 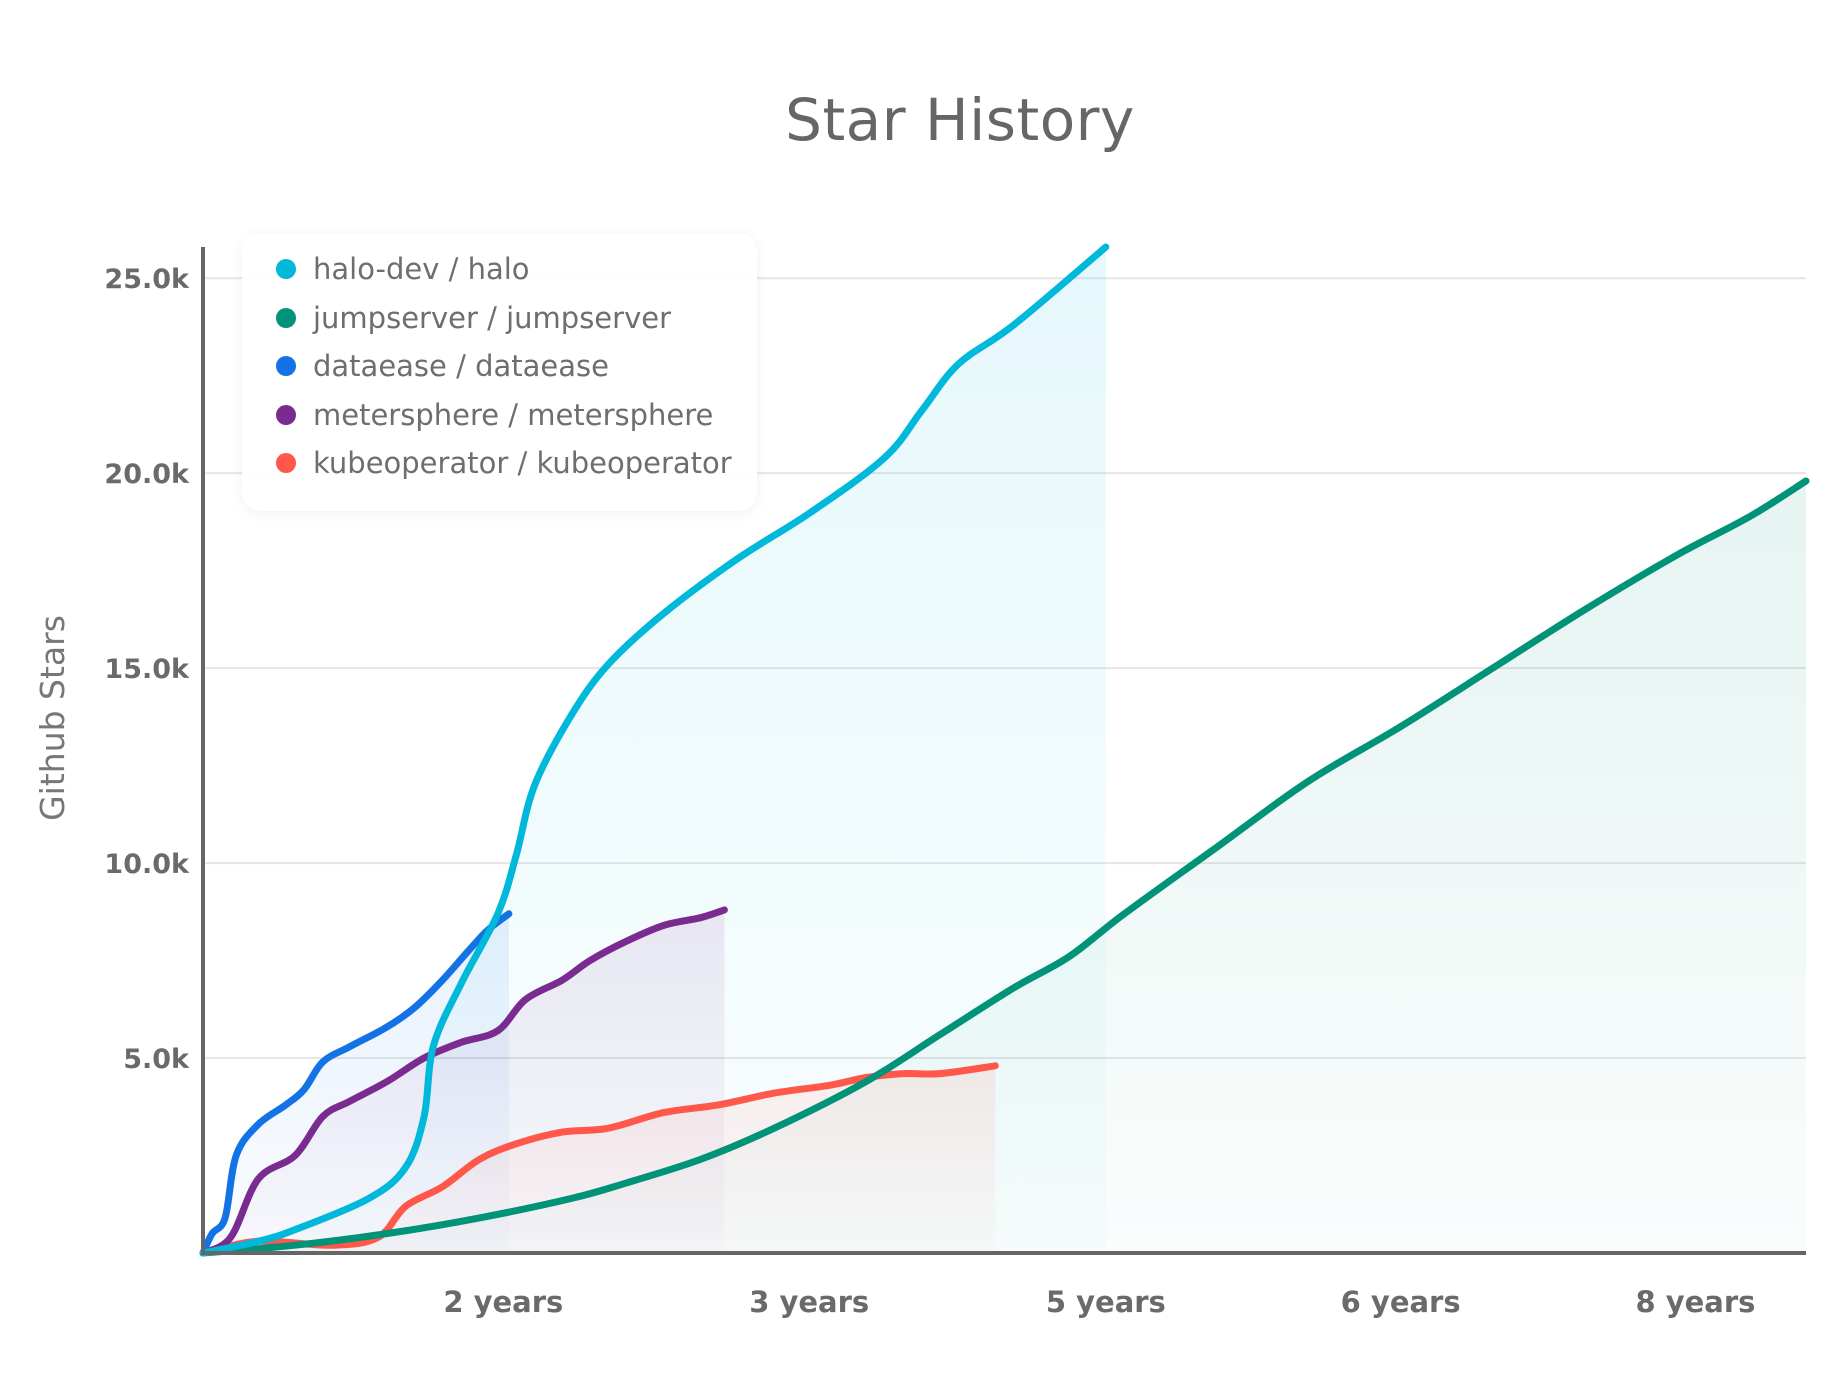 I want to click on y-axis-label: Github Stars, so click(x=52, y=718).